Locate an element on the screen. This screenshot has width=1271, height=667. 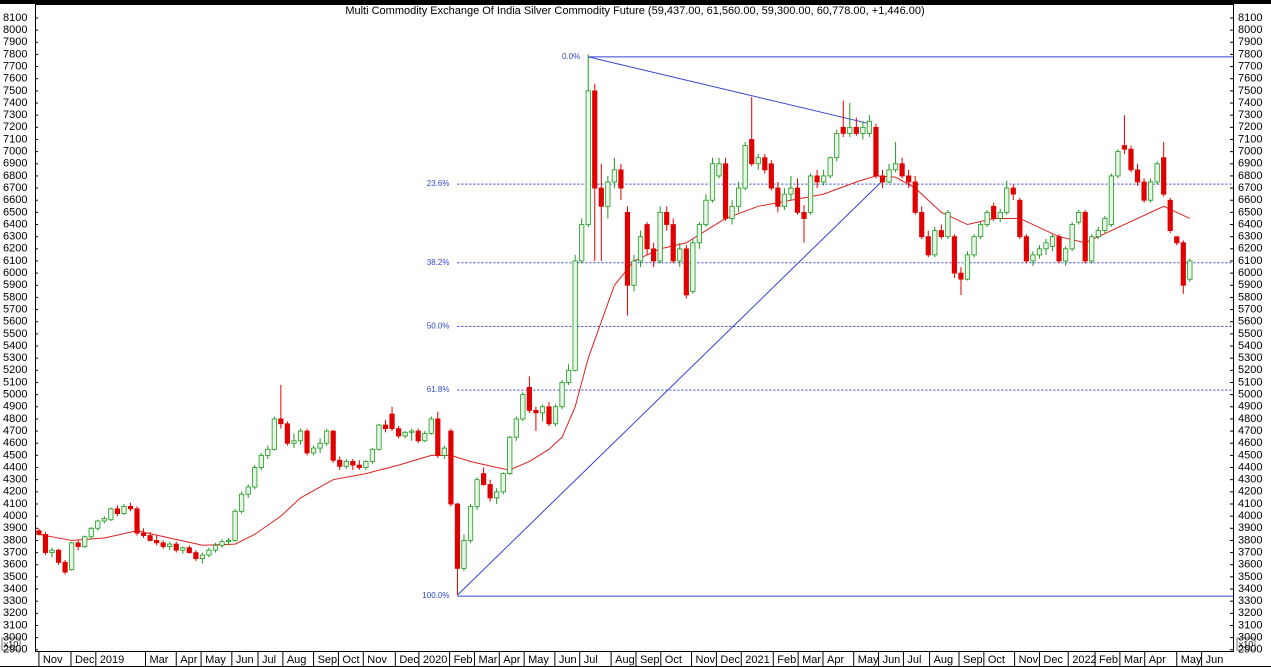
y-tick-label: 3700 is located at coordinates (1250, 552).